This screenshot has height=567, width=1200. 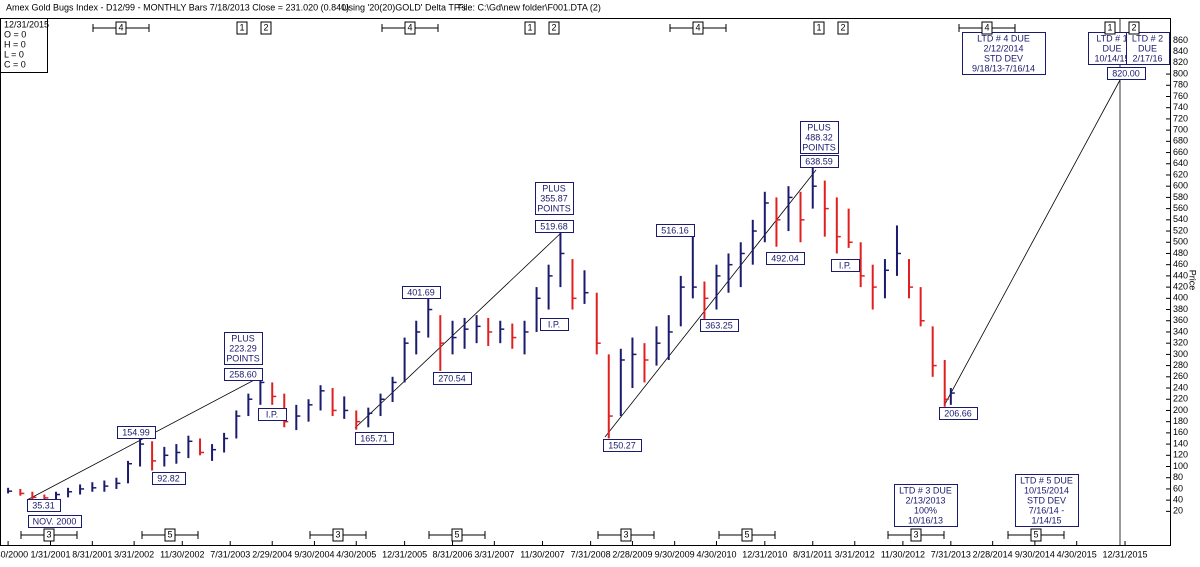 I want to click on annotation-text: 401.69, so click(x=421, y=292).